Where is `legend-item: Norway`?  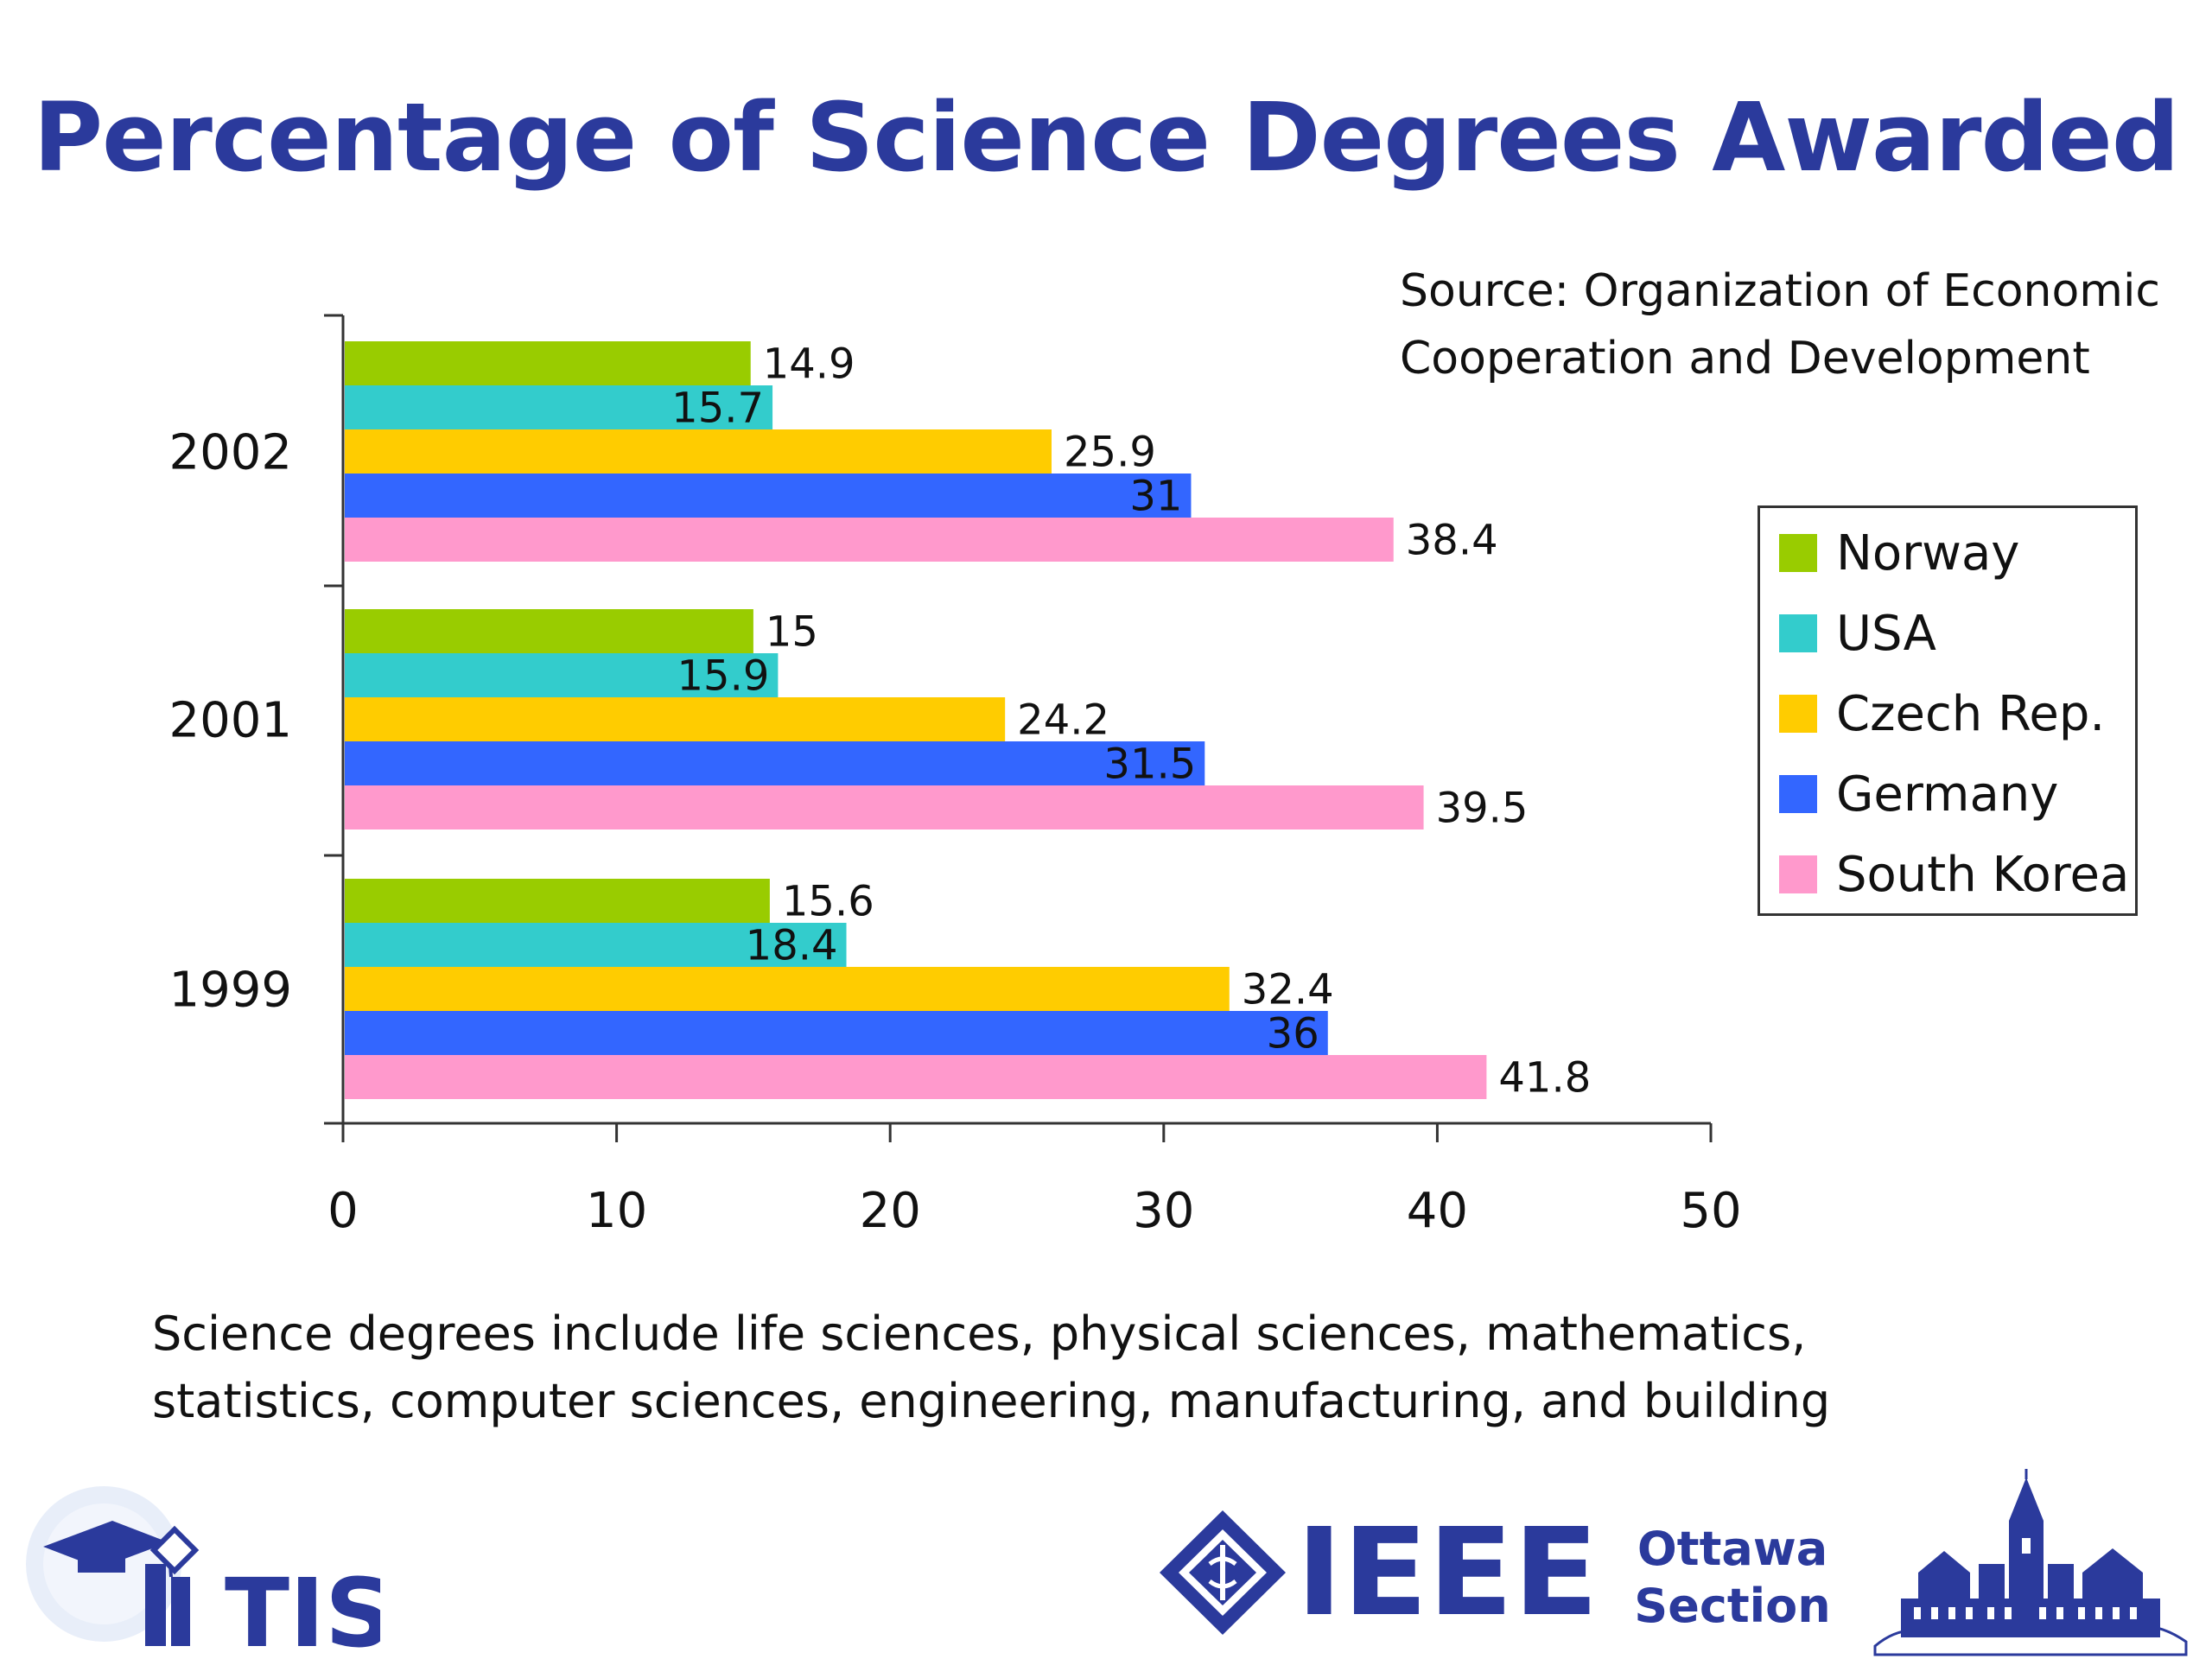 legend-item: Norway is located at coordinates (1900, 553).